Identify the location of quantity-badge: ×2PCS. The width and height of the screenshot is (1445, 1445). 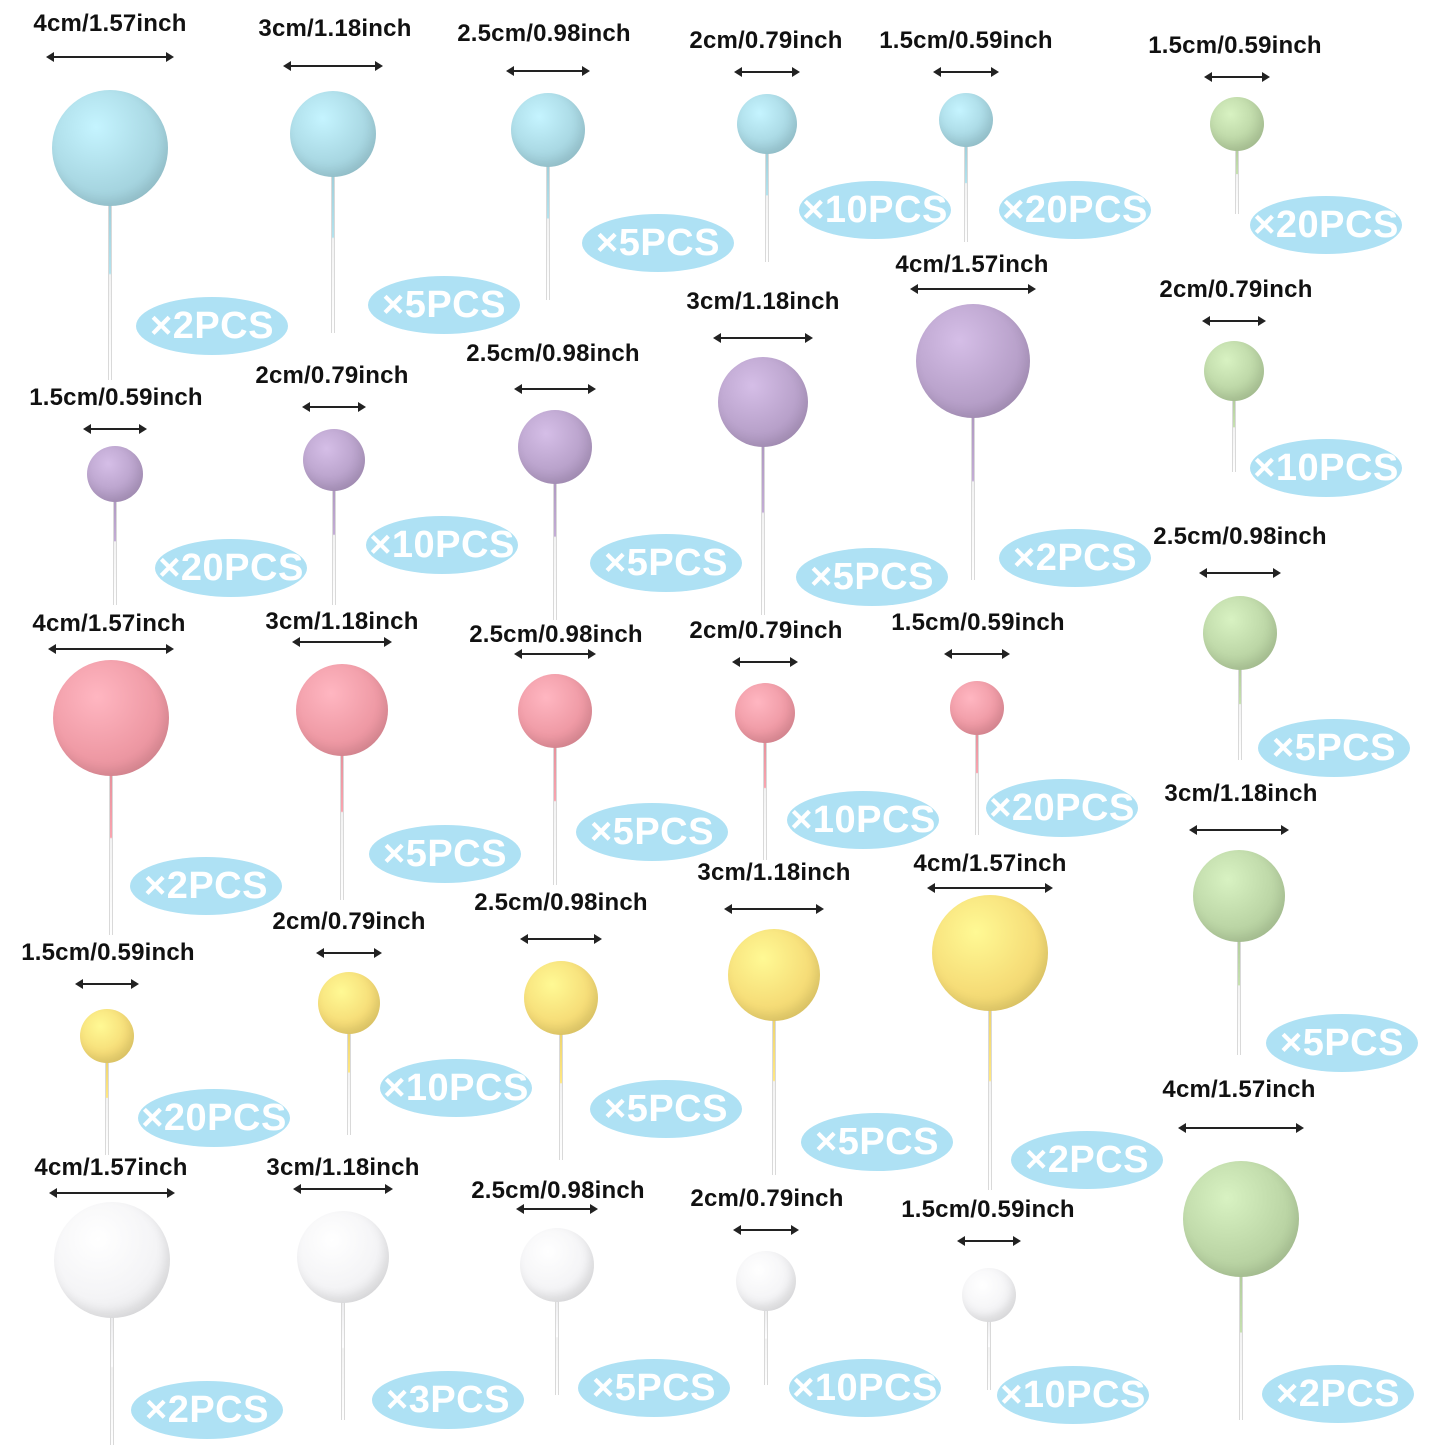
(1338, 1394).